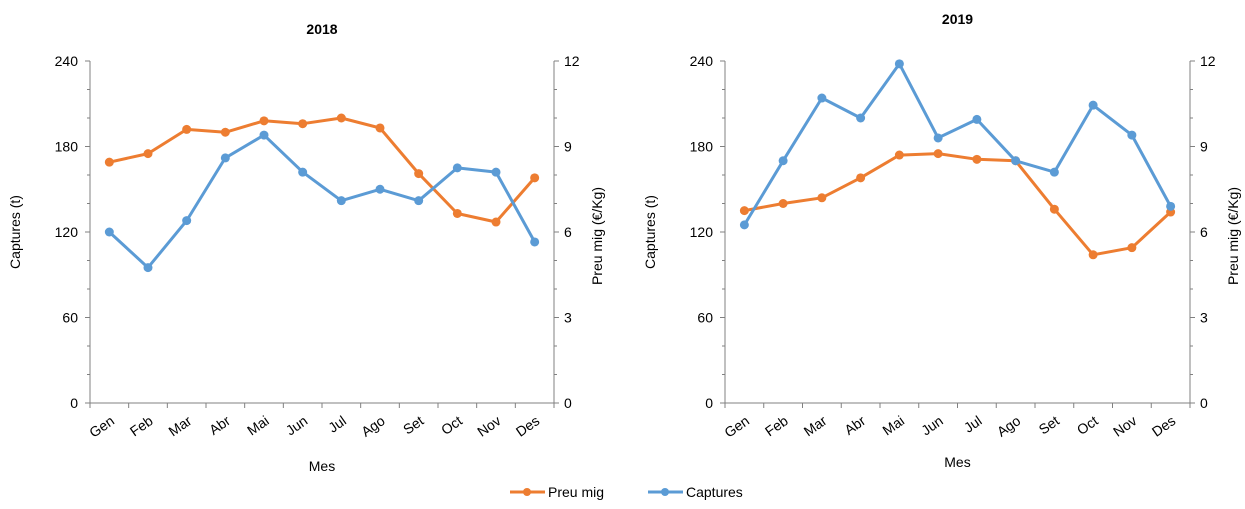 The image size is (1245, 509). What do you see at coordinates (413, 424) in the screenshot?
I see `x-tick-label: Set` at bounding box center [413, 424].